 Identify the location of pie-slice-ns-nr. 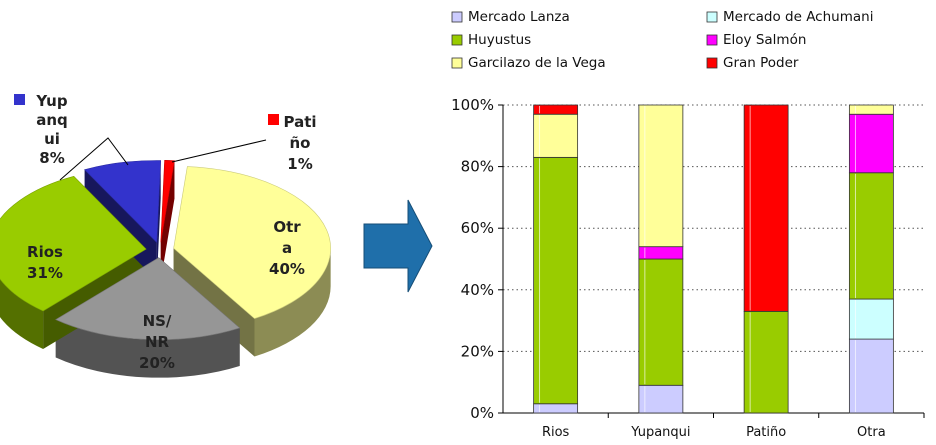
(148, 298).